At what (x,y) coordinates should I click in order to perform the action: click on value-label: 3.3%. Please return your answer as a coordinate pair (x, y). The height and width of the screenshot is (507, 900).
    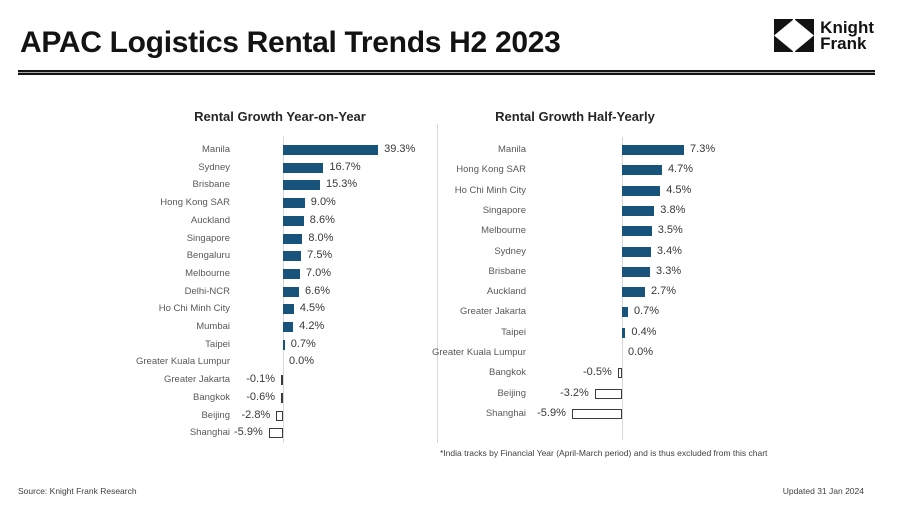
    Looking at the image, I should click on (669, 270).